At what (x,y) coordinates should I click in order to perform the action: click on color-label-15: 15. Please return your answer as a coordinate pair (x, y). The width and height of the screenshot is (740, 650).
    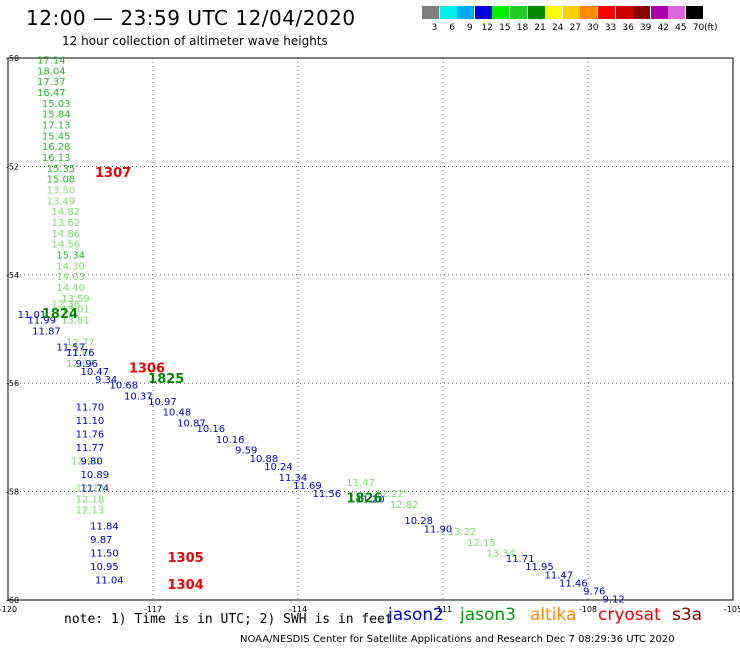
    Looking at the image, I should click on (505, 28).